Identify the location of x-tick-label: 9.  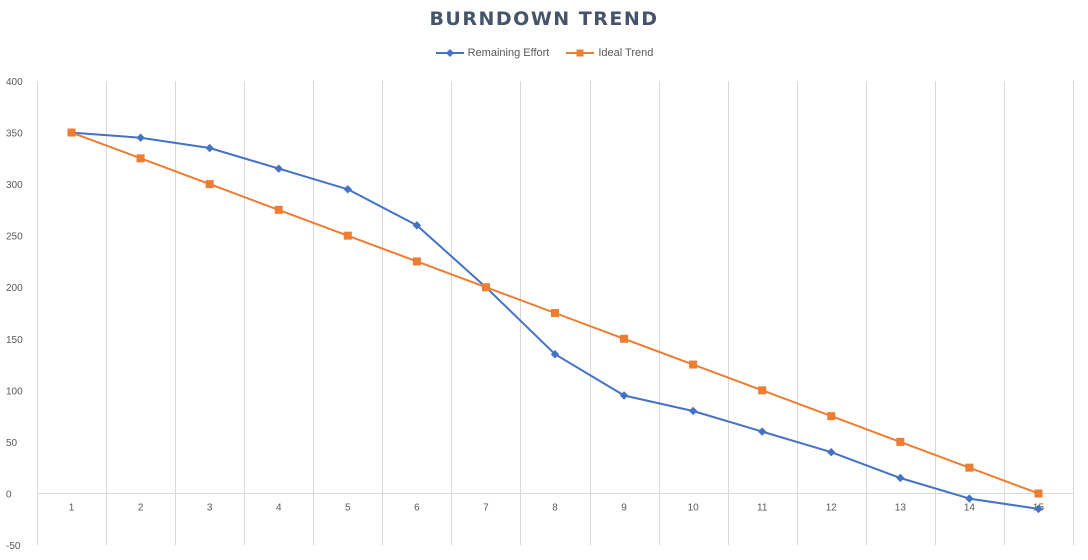
(624, 508).